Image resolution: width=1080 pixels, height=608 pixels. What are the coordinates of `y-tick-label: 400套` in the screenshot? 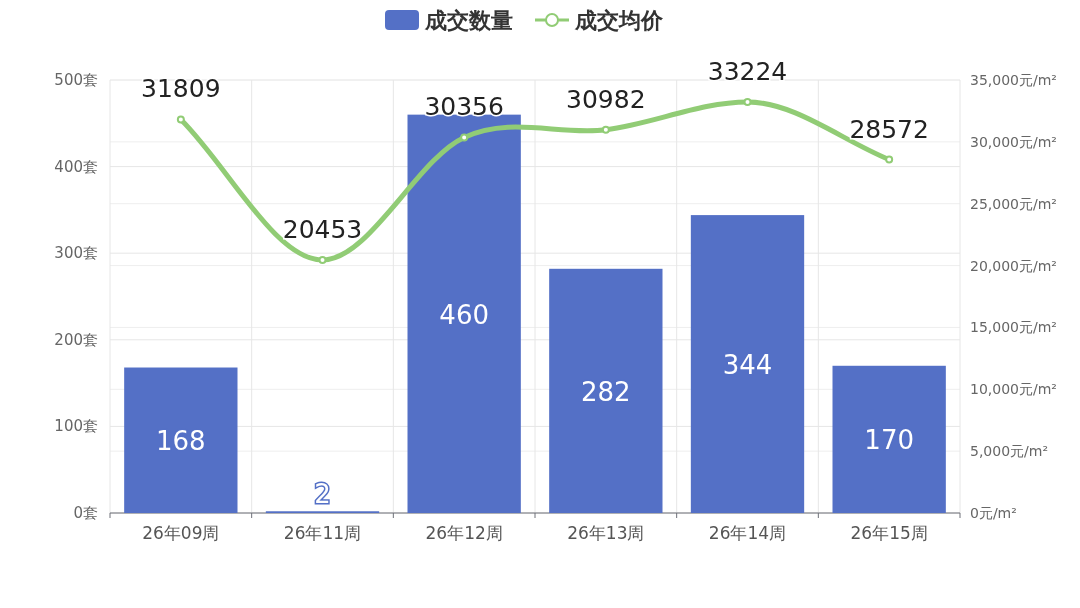 It's located at (76, 166).